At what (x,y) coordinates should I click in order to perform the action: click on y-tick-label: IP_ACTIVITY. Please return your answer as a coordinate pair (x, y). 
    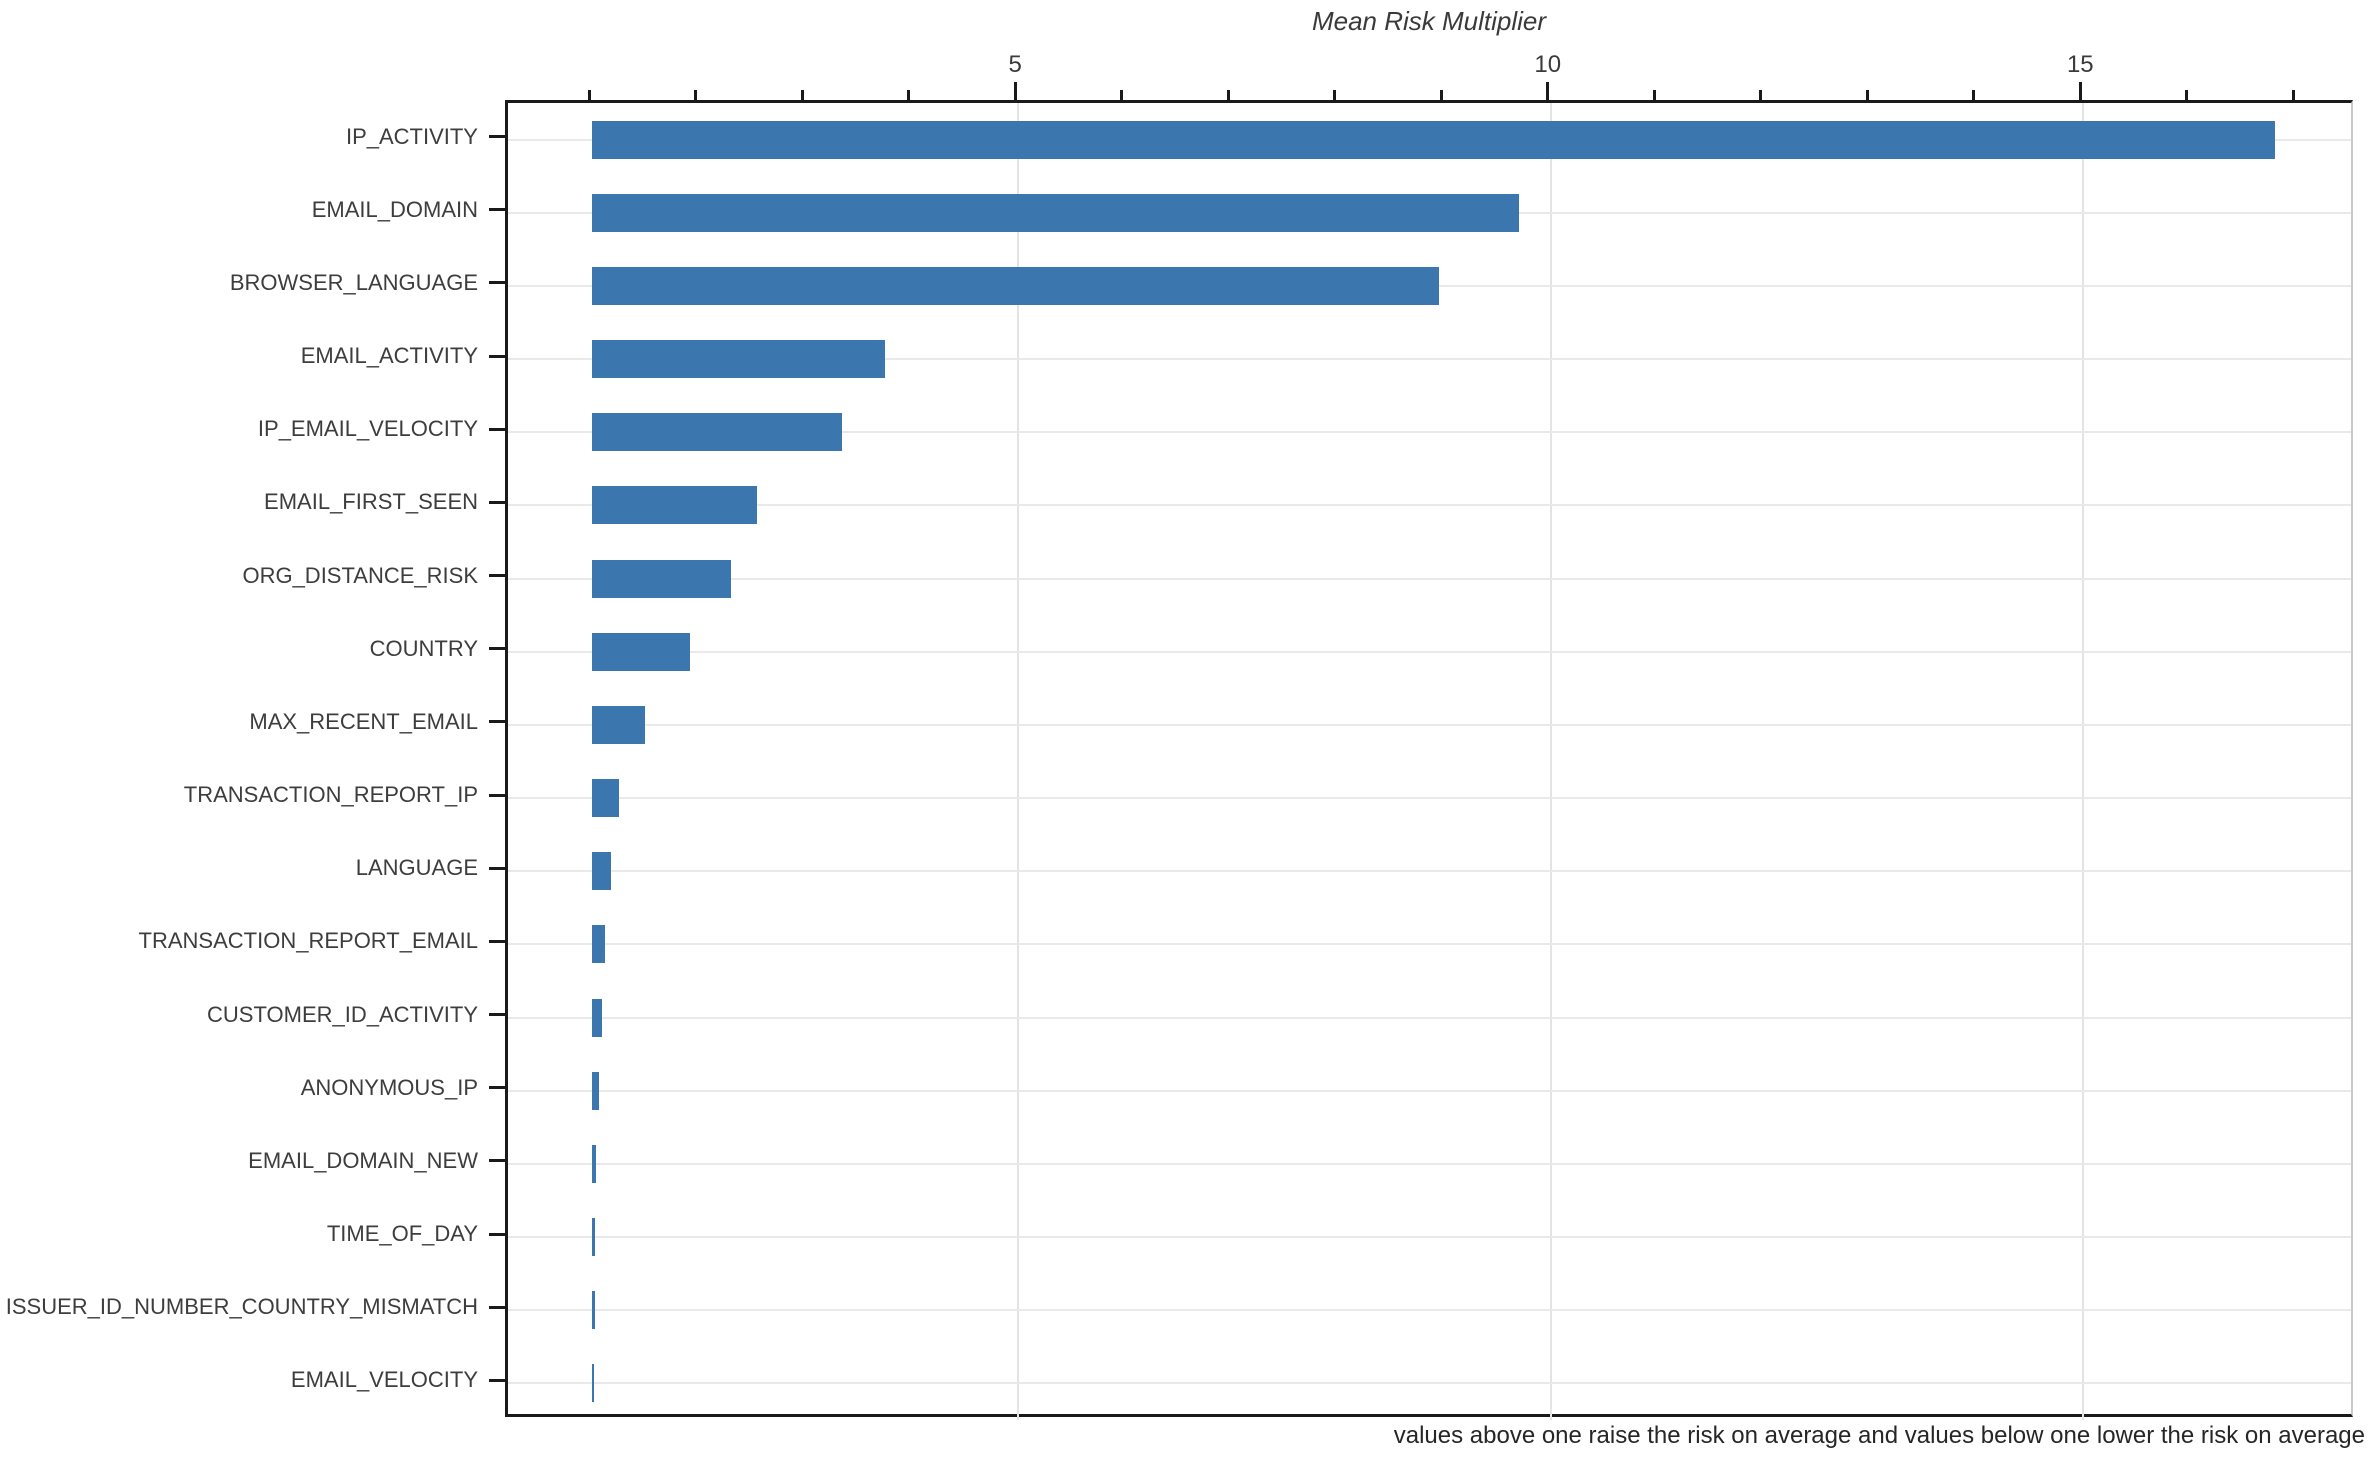
    Looking at the image, I should click on (411, 136).